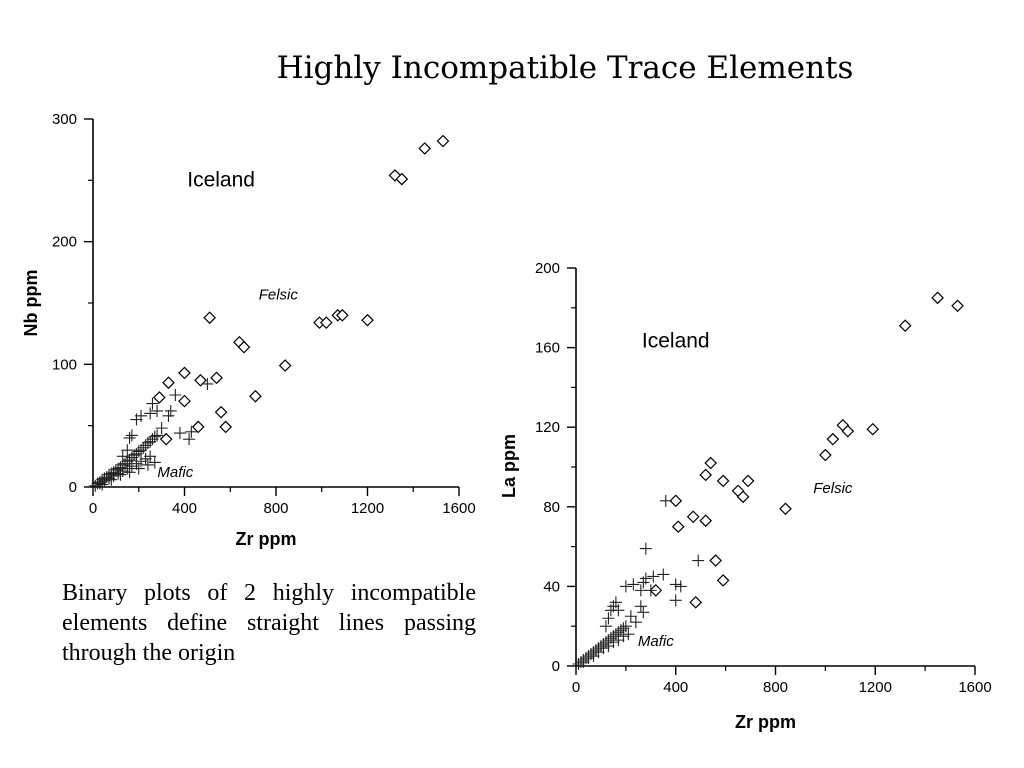  What do you see at coordinates (64, 119) in the screenshot?
I see `y-tick-label: 300` at bounding box center [64, 119].